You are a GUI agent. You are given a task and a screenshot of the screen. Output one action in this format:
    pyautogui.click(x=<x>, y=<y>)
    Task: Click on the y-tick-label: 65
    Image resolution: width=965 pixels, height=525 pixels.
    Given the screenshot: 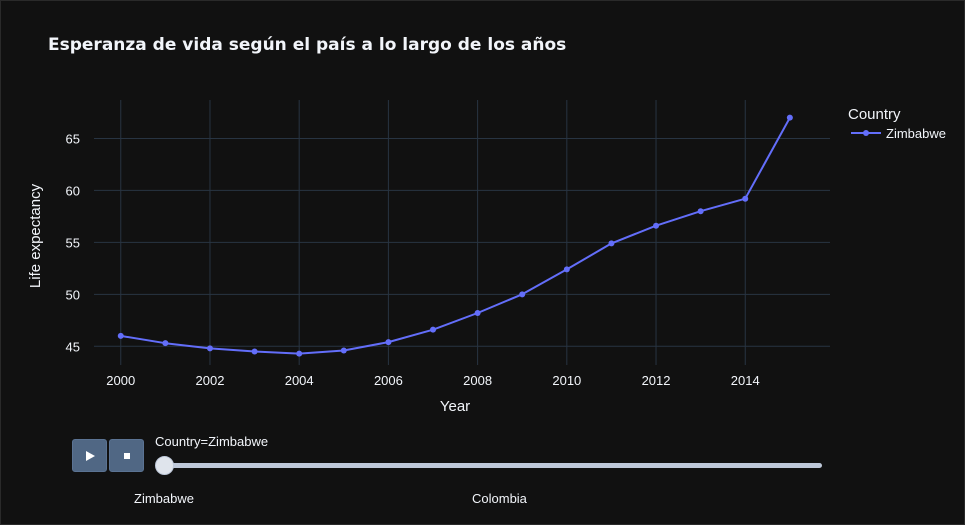 What is the action you would take?
    pyautogui.click(x=73, y=138)
    